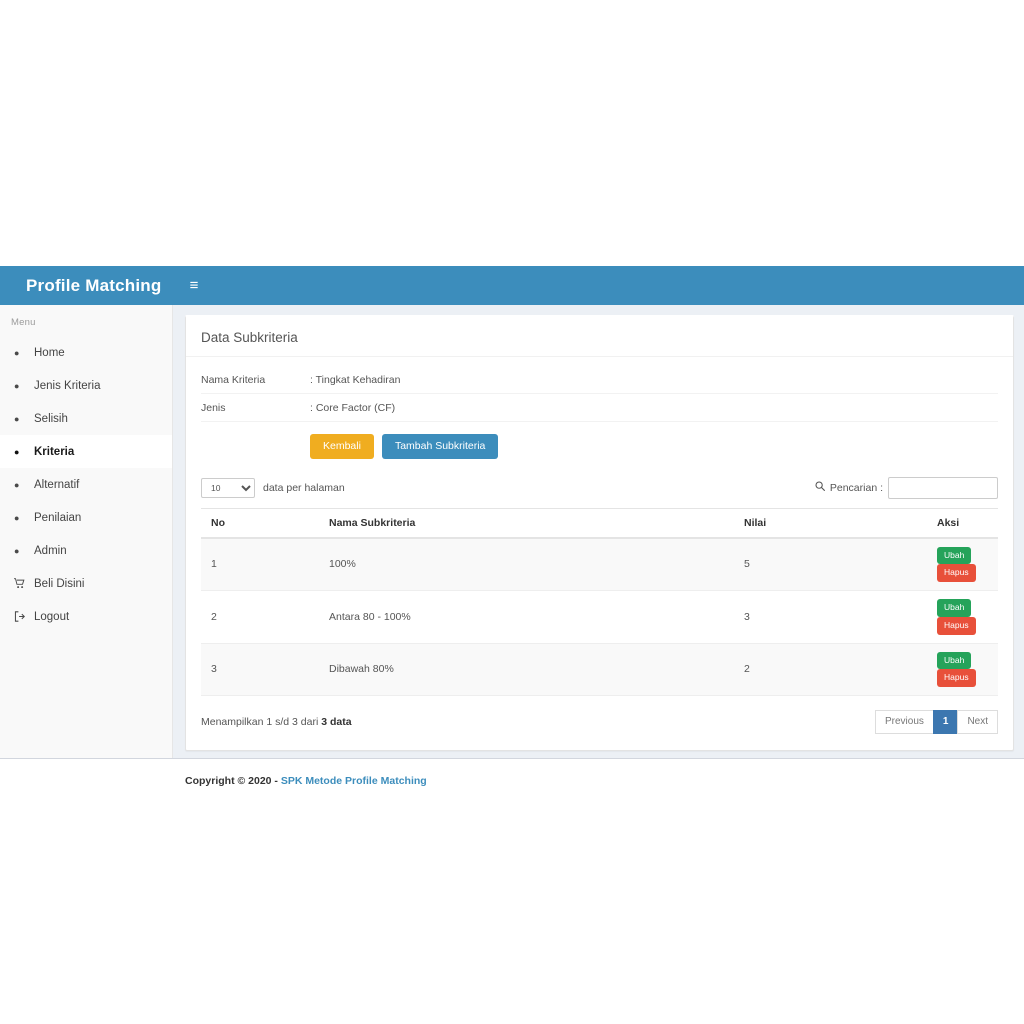 The image size is (1024, 1024). What do you see at coordinates (86, 616) in the screenshot?
I see `sidebar-item-logout: Logout` at bounding box center [86, 616].